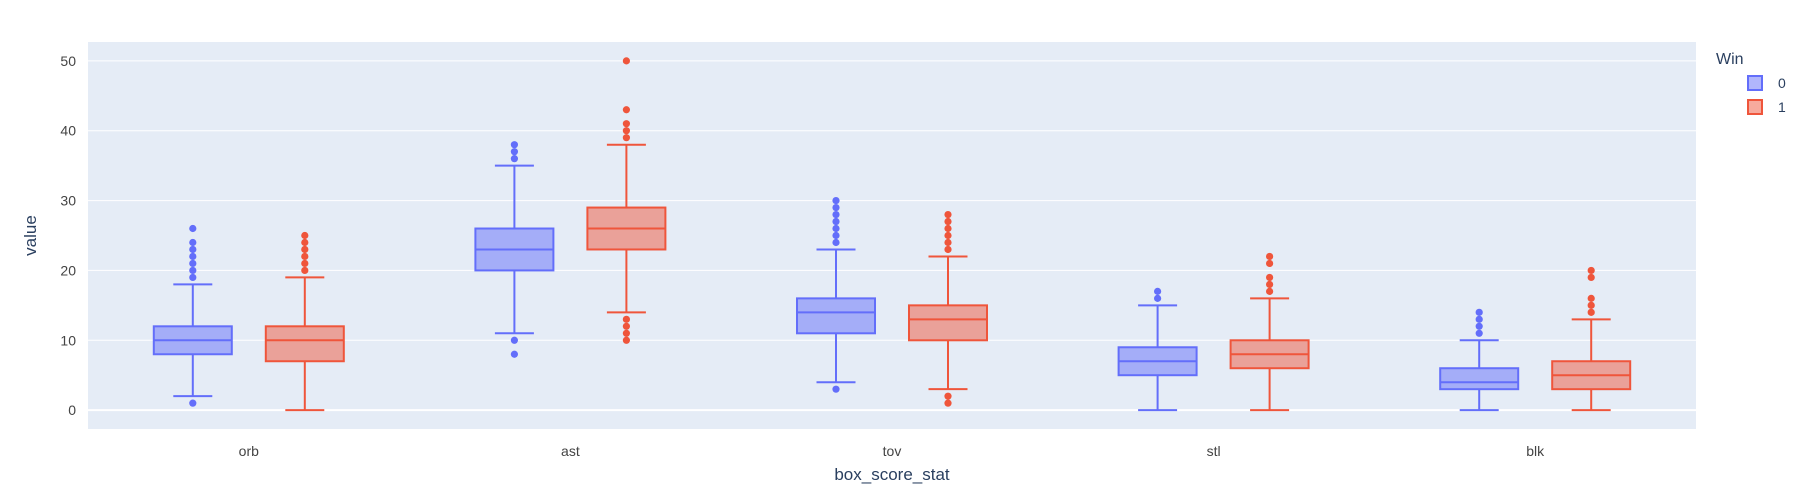 This screenshot has width=1806, height=499. I want to click on legend-item-1: 1, so click(1766, 107).